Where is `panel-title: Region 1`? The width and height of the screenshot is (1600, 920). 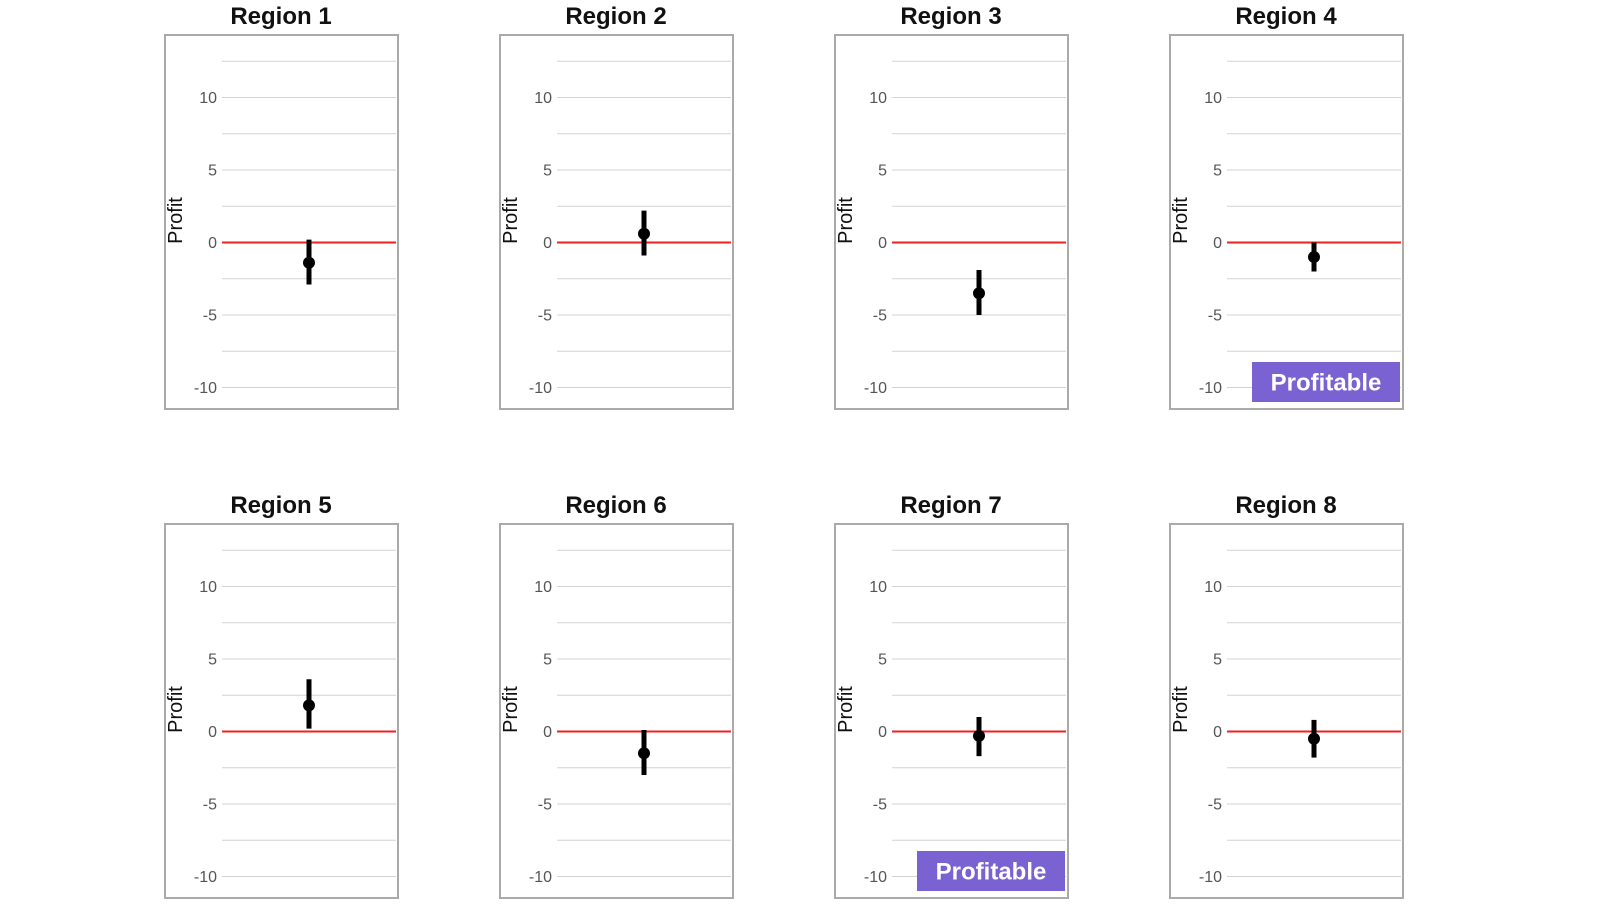 panel-title: Region 1 is located at coordinates (280, 16).